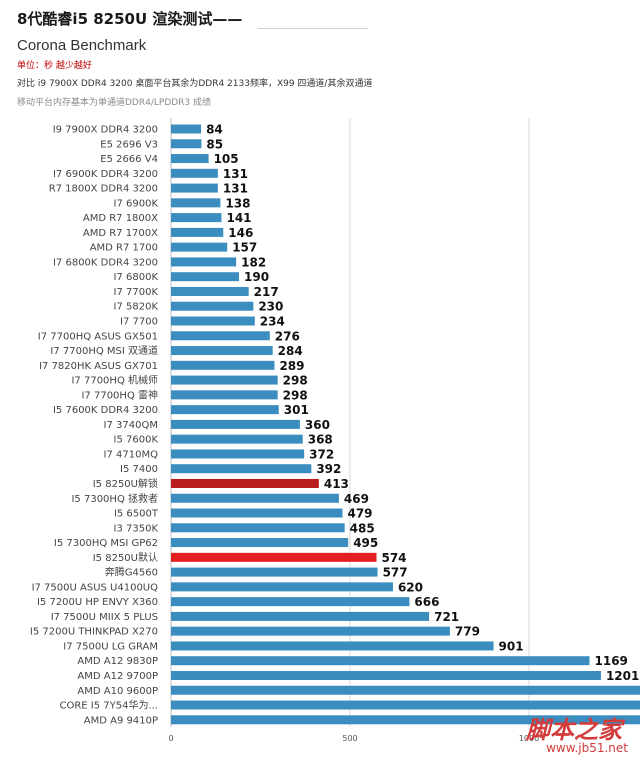  What do you see at coordinates (139, 469) in the screenshot?
I see `category-label: I5 7400` at bounding box center [139, 469].